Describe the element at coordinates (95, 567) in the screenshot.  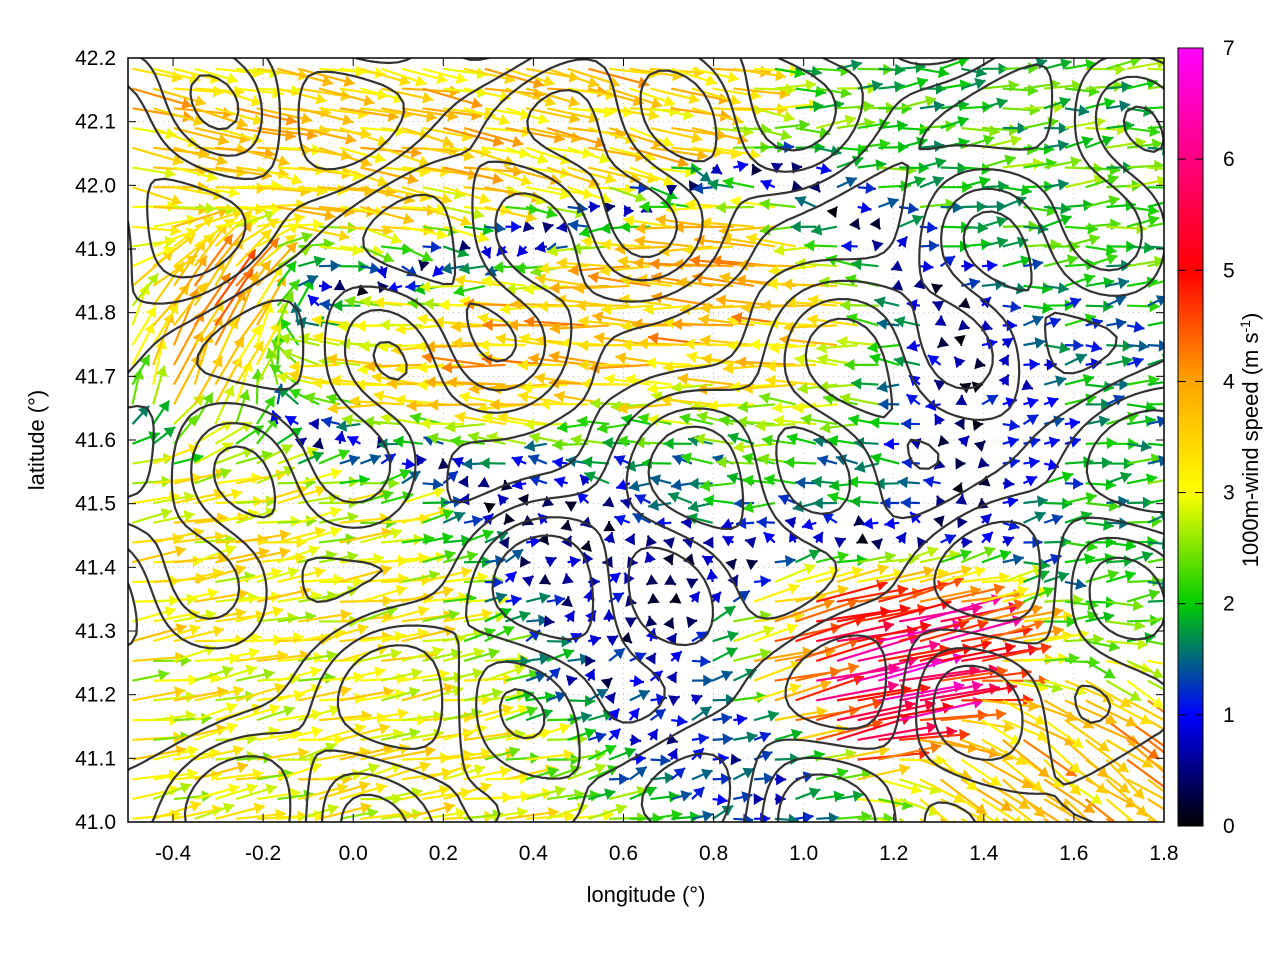
I see `y-tick-label: 41.4` at that location.